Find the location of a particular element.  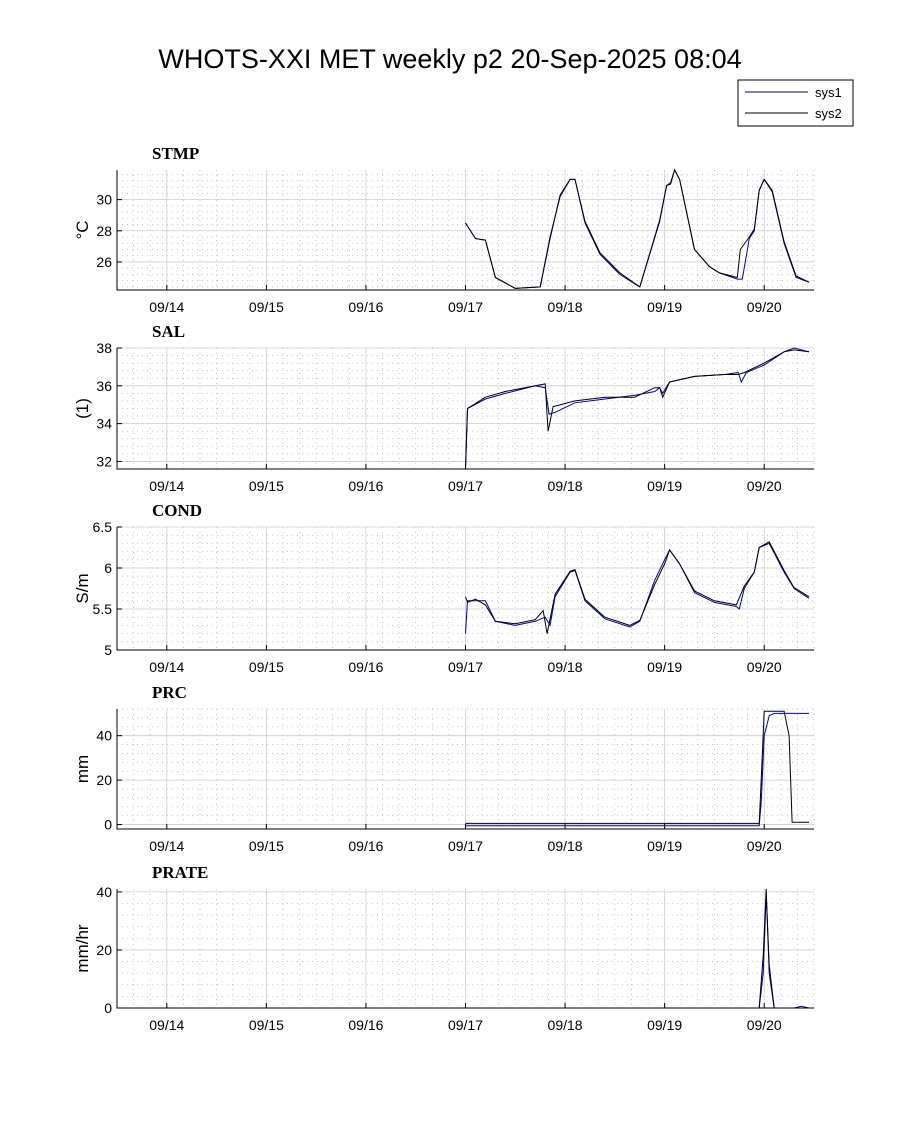

y-tick-label: 30 is located at coordinates (104, 200).